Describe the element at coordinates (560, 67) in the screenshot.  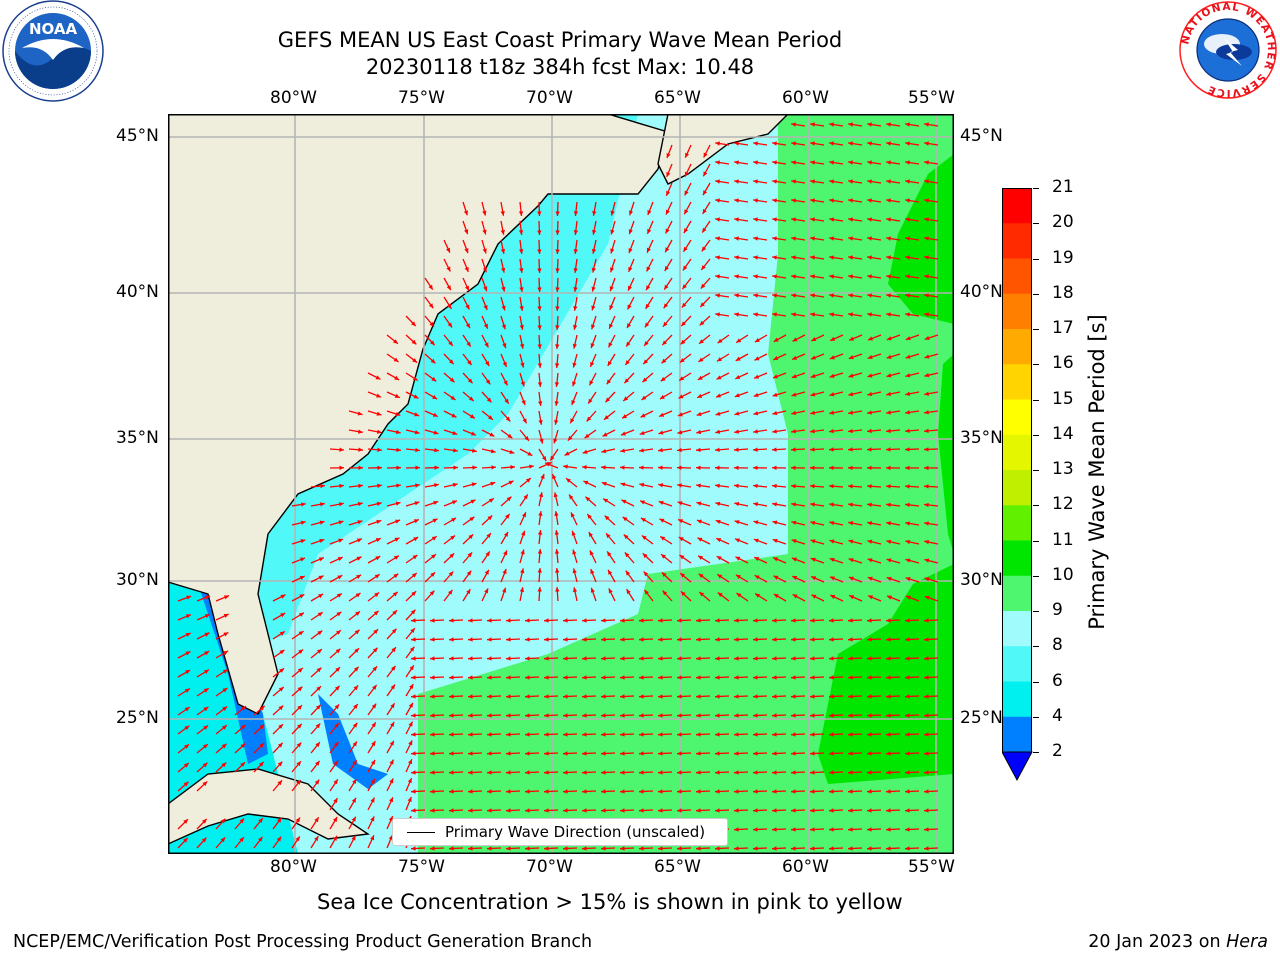
I see `chart-subtitle: 20230118 t18z 384h fcst Max: 10.48` at that location.